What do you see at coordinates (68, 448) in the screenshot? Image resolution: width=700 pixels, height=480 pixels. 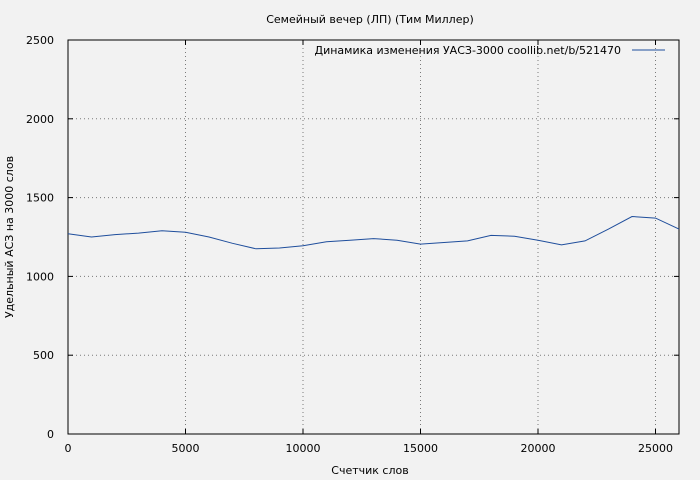 I see `x-tick-label: 0` at bounding box center [68, 448].